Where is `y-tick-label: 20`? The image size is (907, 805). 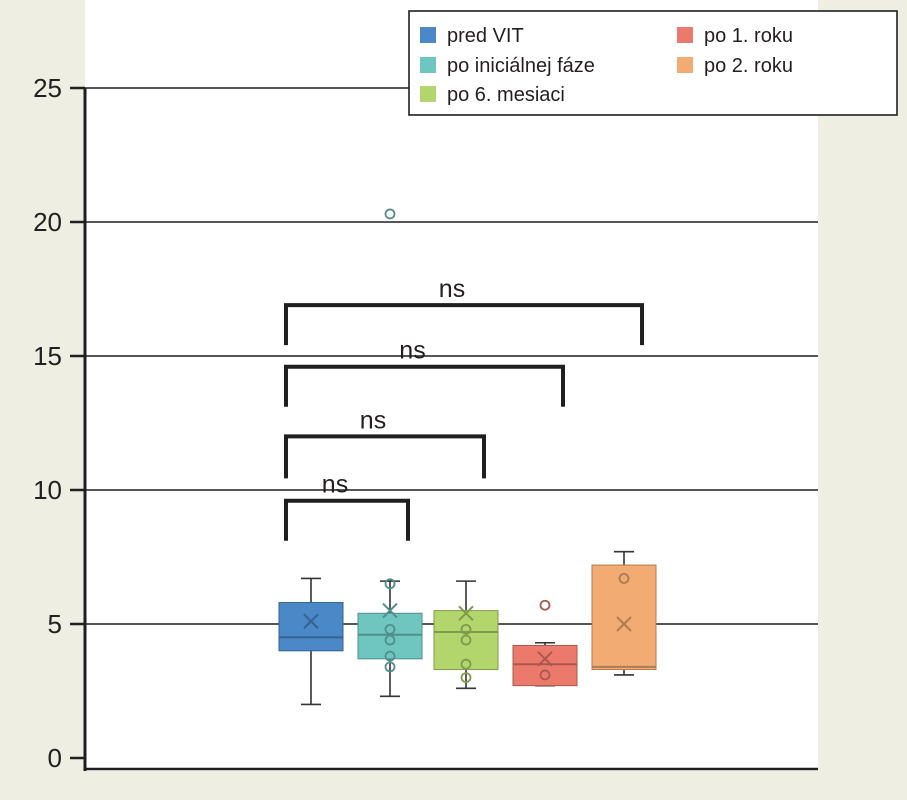
y-tick-label: 20 is located at coordinates (47, 222).